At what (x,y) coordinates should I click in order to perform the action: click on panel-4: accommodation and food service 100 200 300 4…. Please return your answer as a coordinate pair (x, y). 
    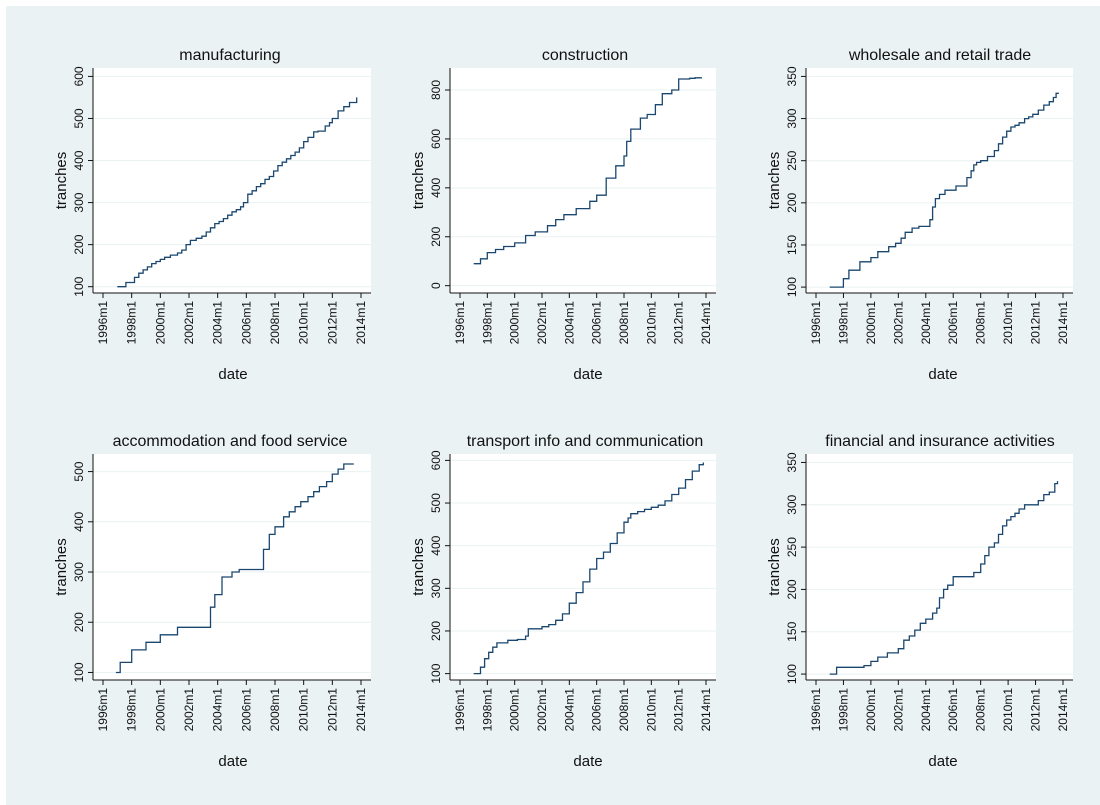
    Looking at the image, I should click on (212, 601).